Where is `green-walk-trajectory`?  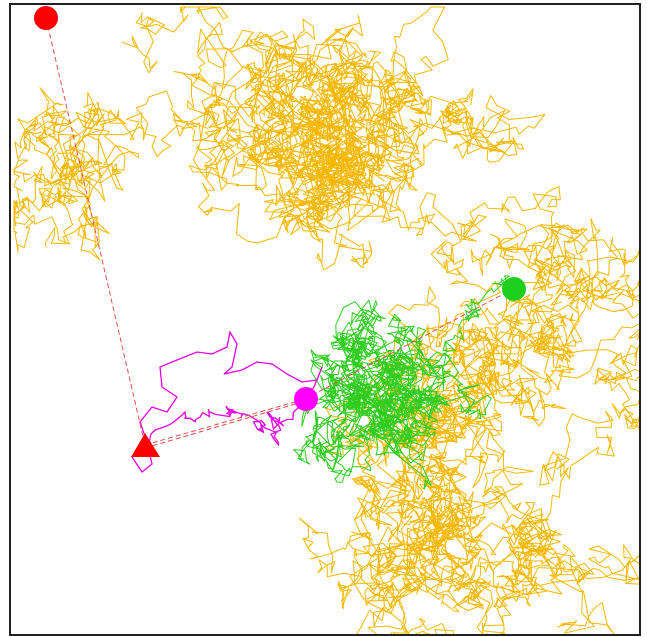
green-walk-trajectory is located at coordinates (404, 382).